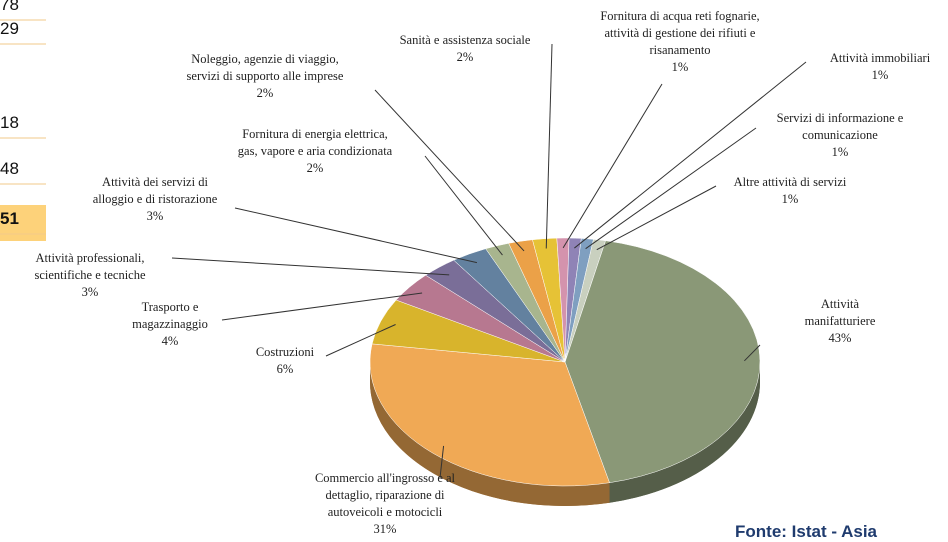 The height and width of the screenshot is (542, 948). What do you see at coordinates (880, 58) in the screenshot?
I see `slice-label: Attività immobiliari` at bounding box center [880, 58].